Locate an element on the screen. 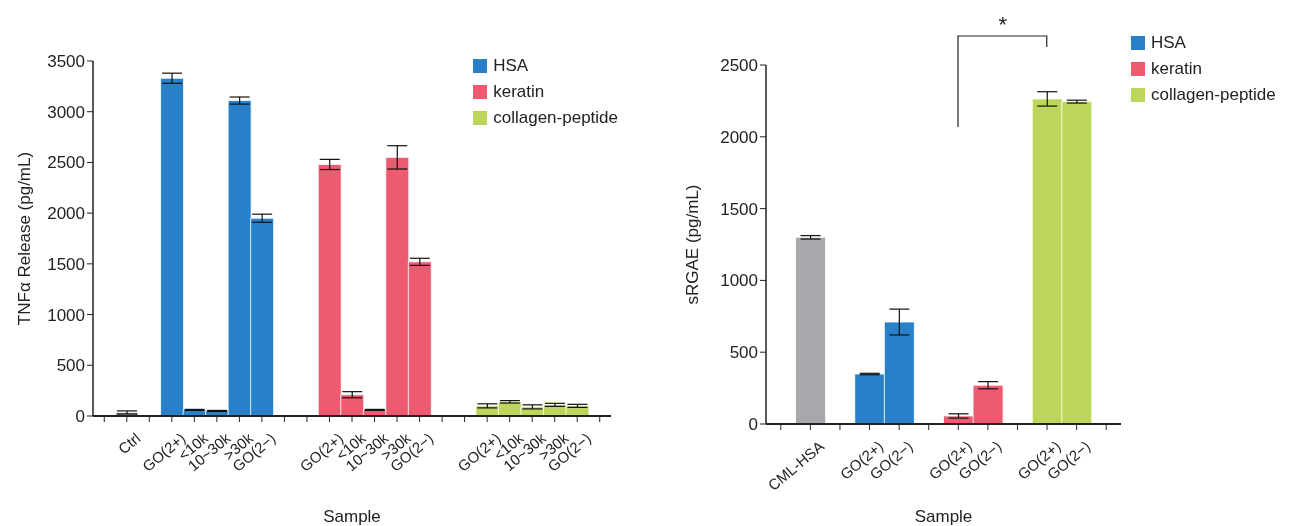  x-tick-label: Ctrl is located at coordinates (129, 443).